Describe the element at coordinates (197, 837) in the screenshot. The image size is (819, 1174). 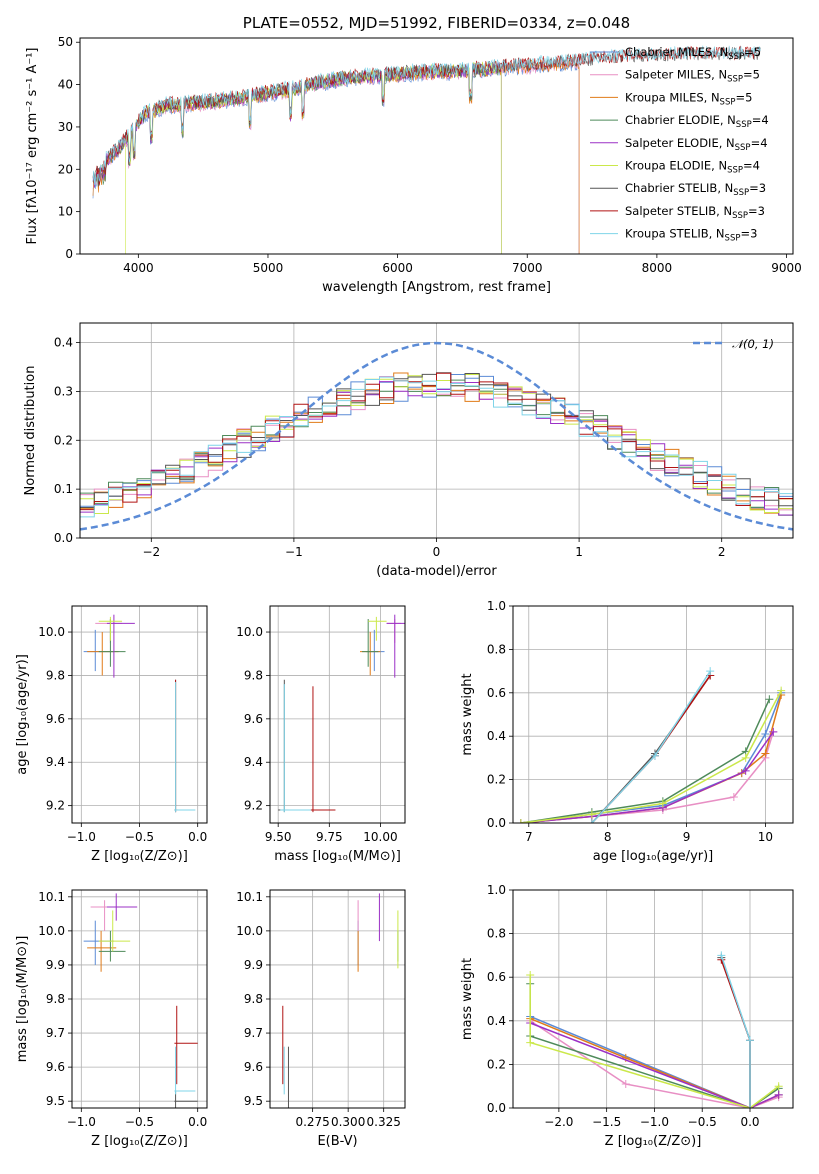
I see `x-tick-label: 0.0` at that location.